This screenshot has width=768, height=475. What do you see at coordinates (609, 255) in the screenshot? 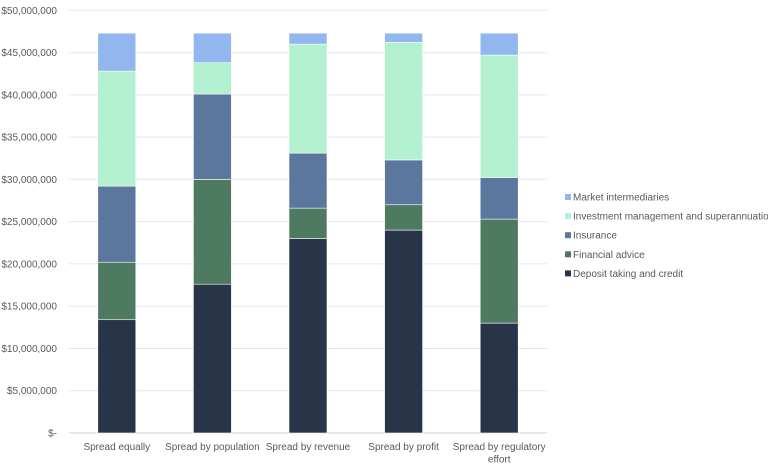
I see `legend-label: Financial advice` at bounding box center [609, 255].